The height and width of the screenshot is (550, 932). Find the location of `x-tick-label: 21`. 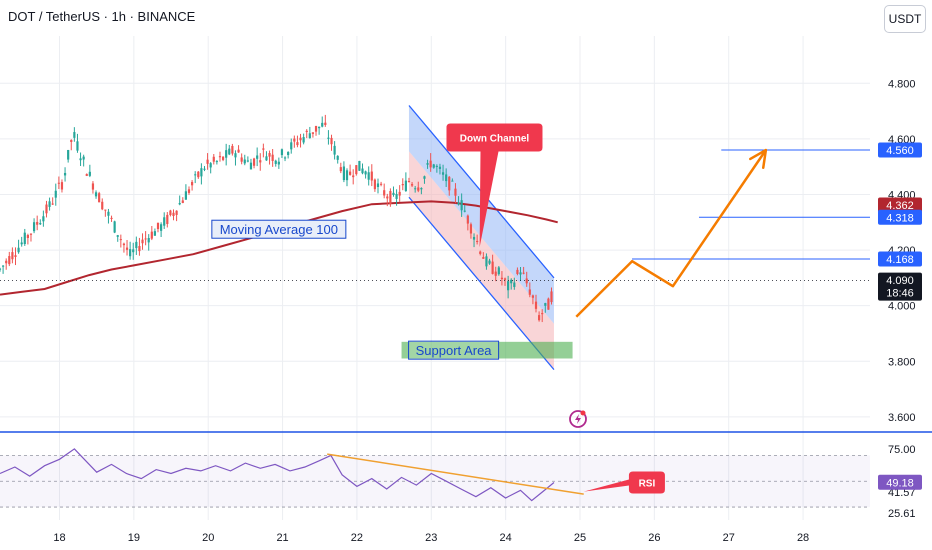

x-tick-label: 21 is located at coordinates (282, 538).